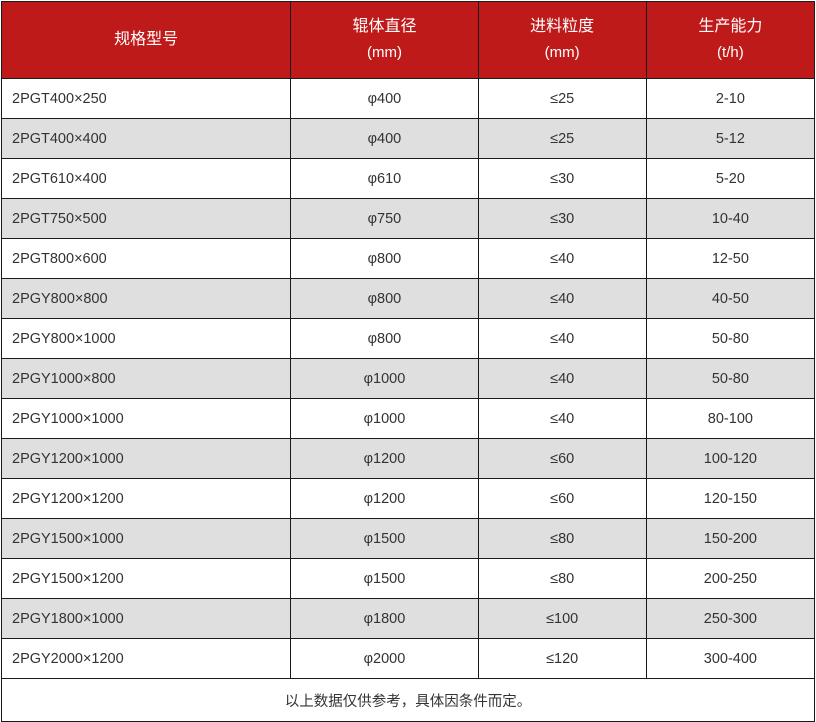 This screenshot has height=722, width=816. Describe the element at coordinates (730, 218) in the screenshot. I see `cell-capacity: 10-40` at that location.